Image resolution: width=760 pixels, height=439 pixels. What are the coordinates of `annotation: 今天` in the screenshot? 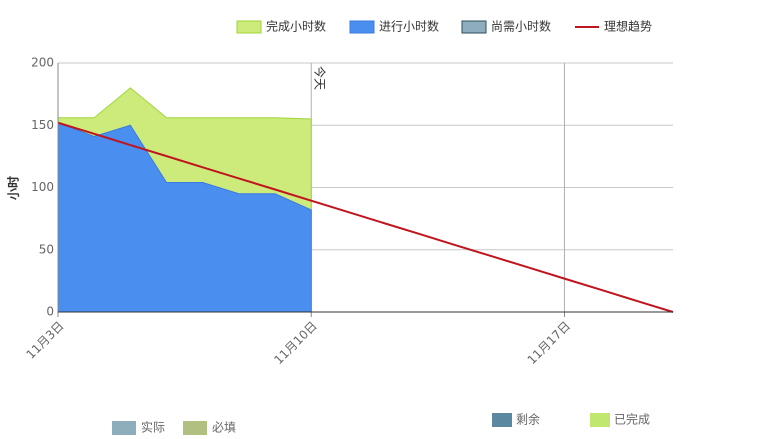 It's located at (320, 78).